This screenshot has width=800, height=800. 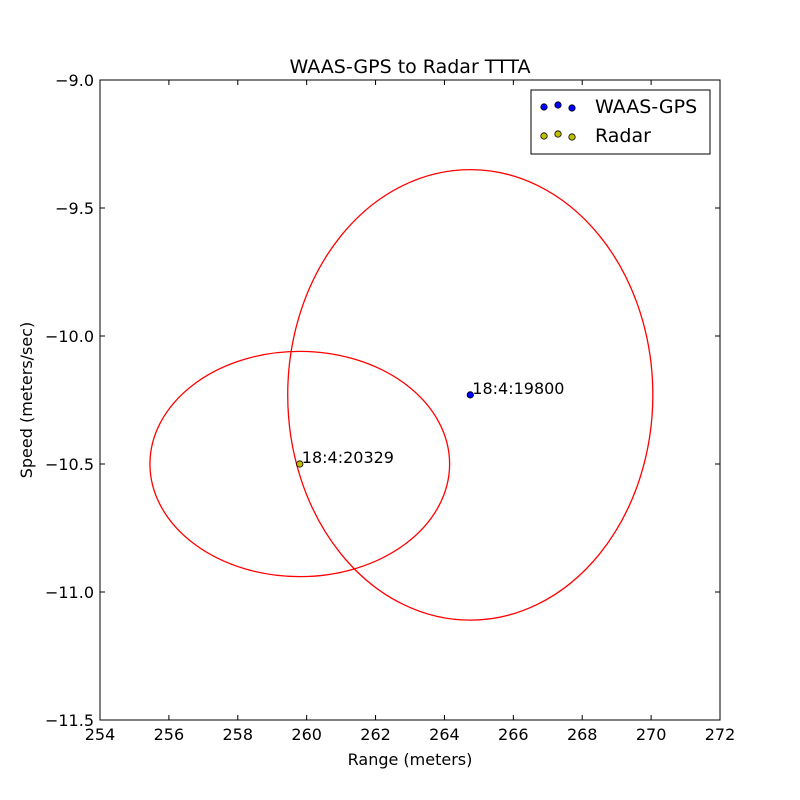 What do you see at coordinates (651, 734) in the screenshot?
I see `x-tick-label: 270` at bounding box center [651, 734].